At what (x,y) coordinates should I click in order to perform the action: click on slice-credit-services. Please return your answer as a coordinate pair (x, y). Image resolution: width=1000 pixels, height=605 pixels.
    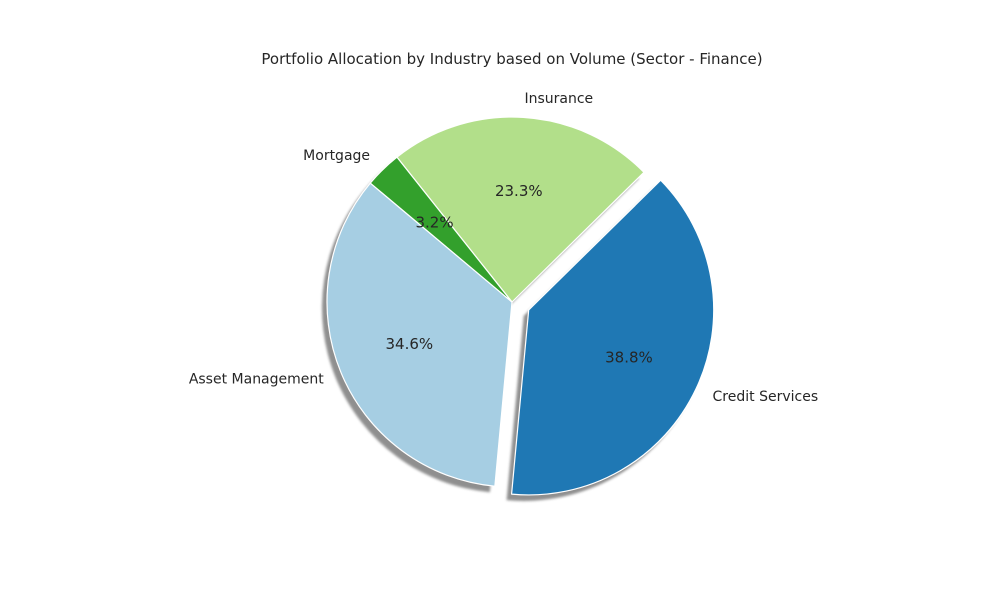
    Looking at the image, I should click on (612, 337).